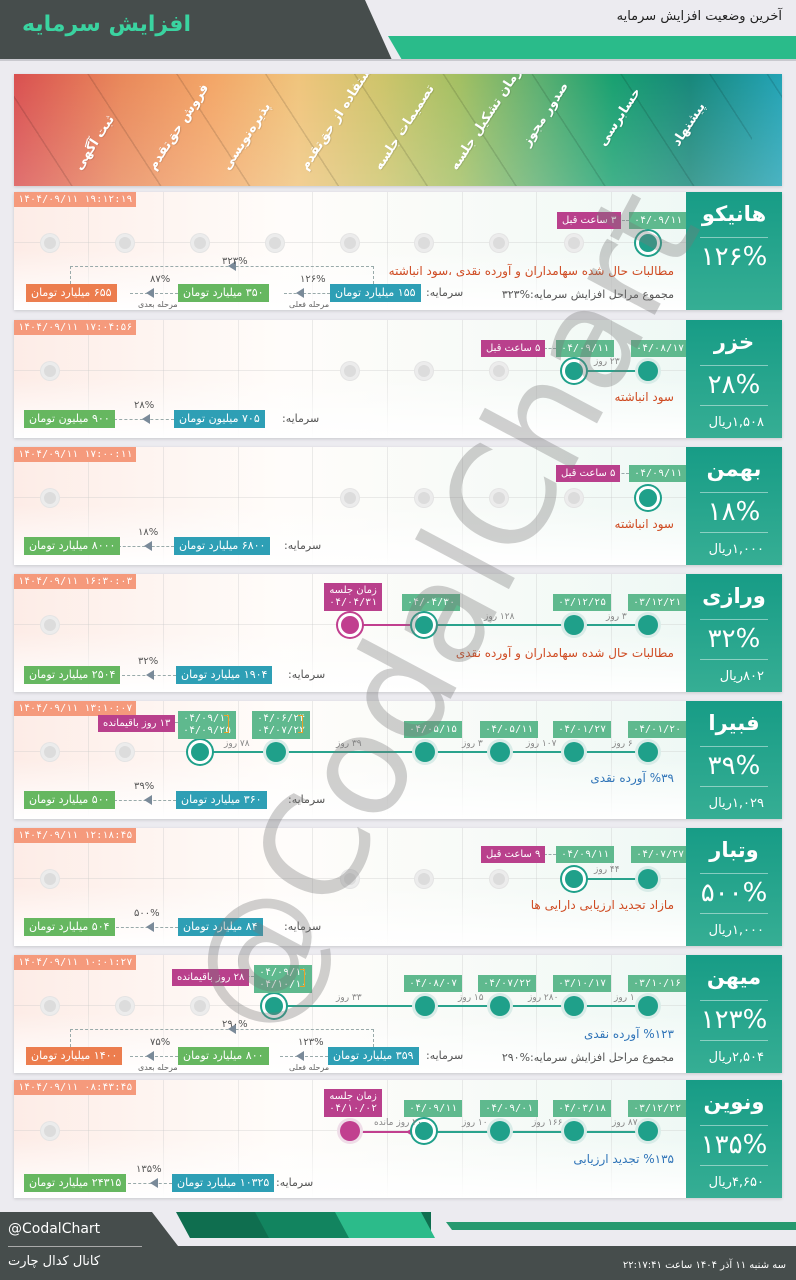 This screenshot has width=796, height=1280. Describe the element at coordinates (160, 279) in the screenshot. I see `step2-percent: ۸۷%` at that location.